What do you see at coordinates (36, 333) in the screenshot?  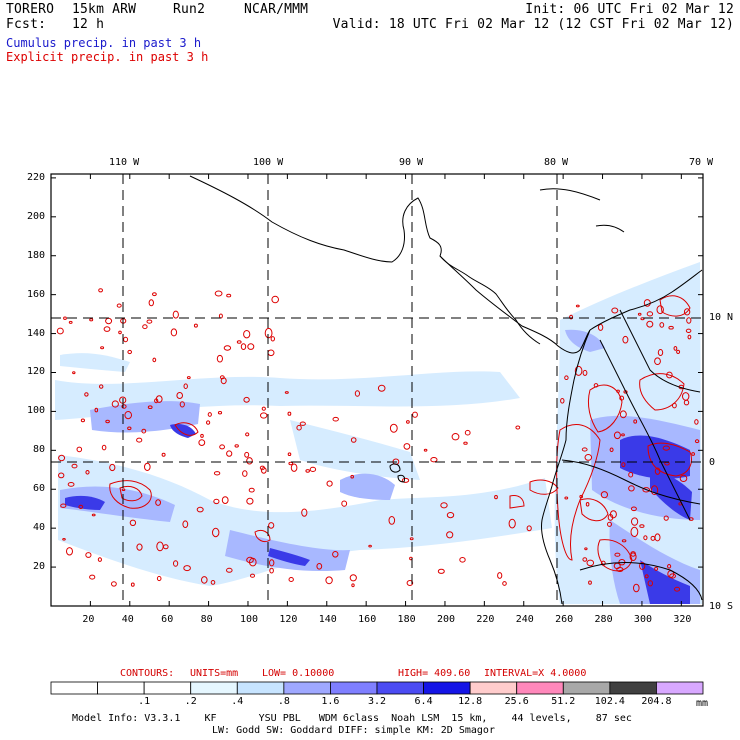 I see `y-tick-label: 140` at bounding box center [36, 333].